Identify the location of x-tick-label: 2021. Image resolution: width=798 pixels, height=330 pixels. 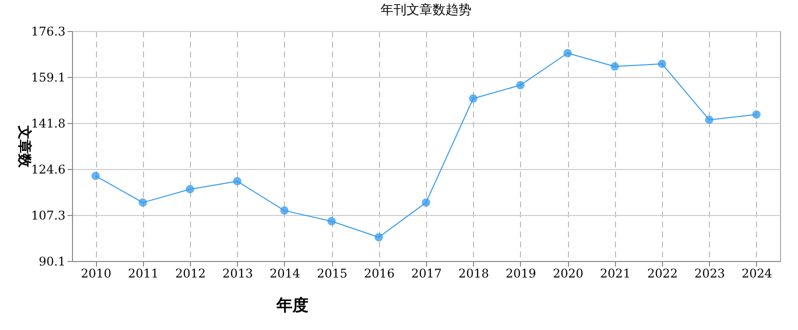
(615, 273).